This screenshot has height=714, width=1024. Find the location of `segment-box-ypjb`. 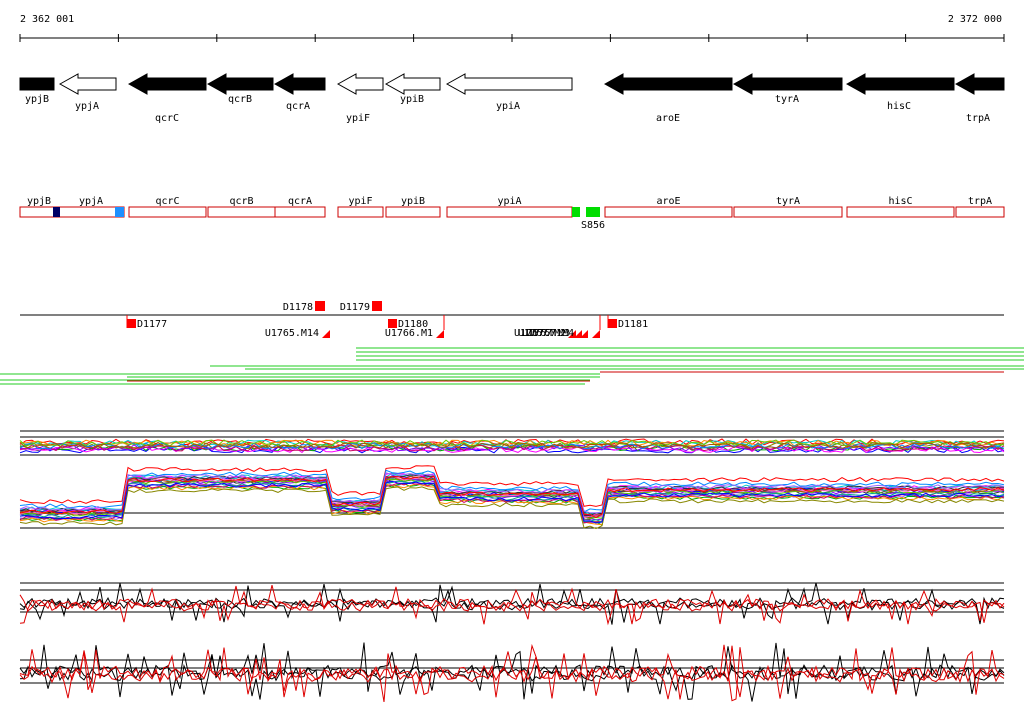

segment-box-ypjb is located at coordinates (39, 212).